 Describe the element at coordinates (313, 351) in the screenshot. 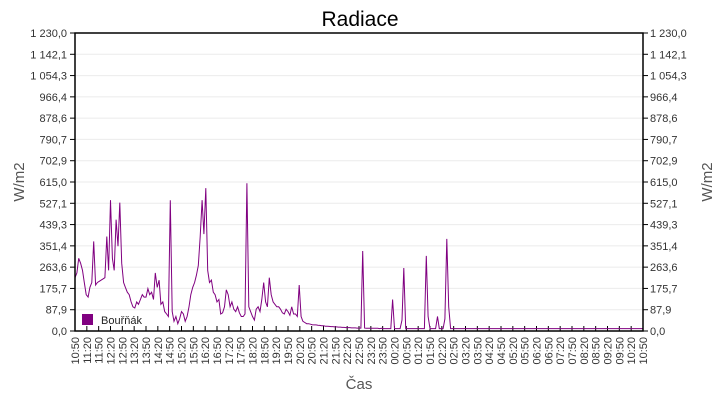

I see `x-tick-label: 20:50` at that location.